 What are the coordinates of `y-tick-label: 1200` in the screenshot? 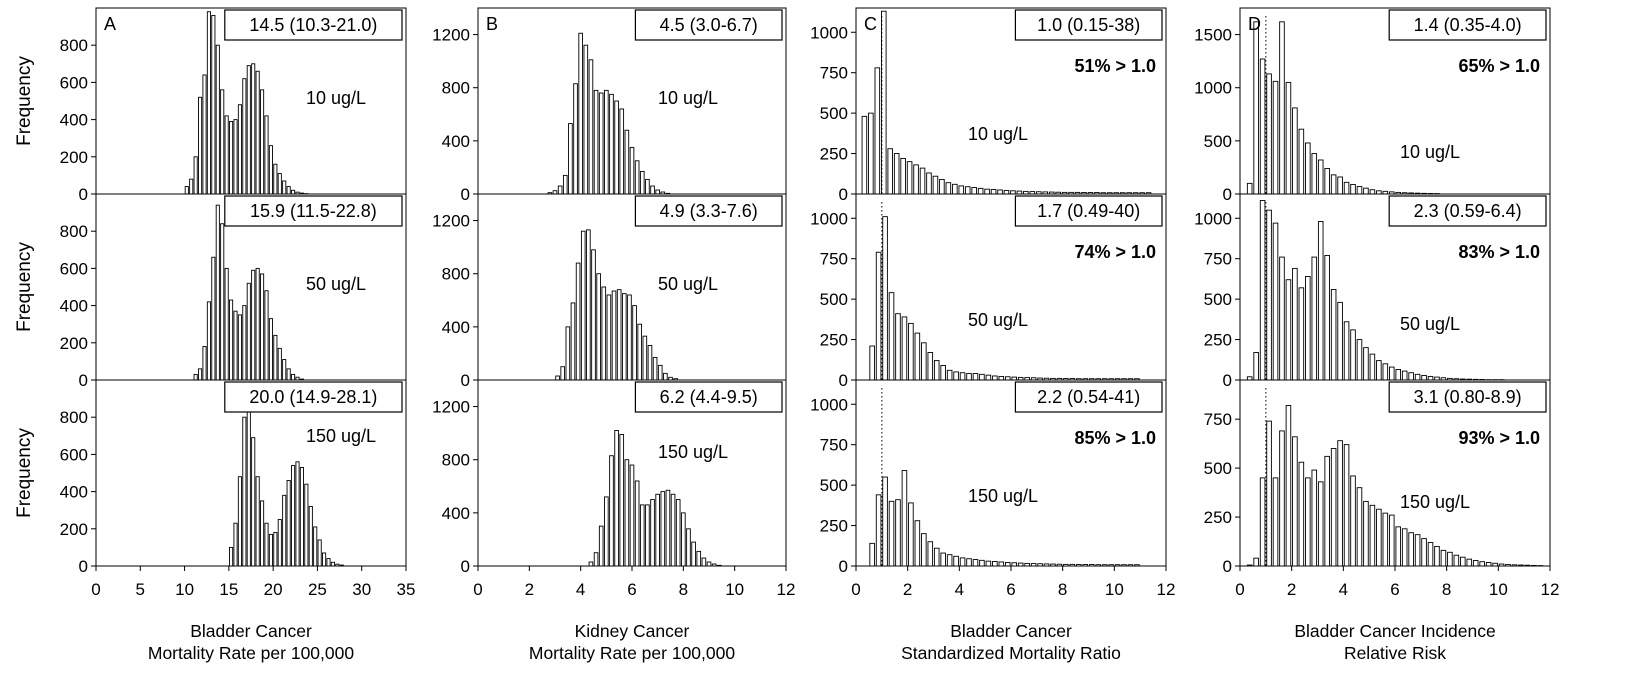 It's located at (451, 407).